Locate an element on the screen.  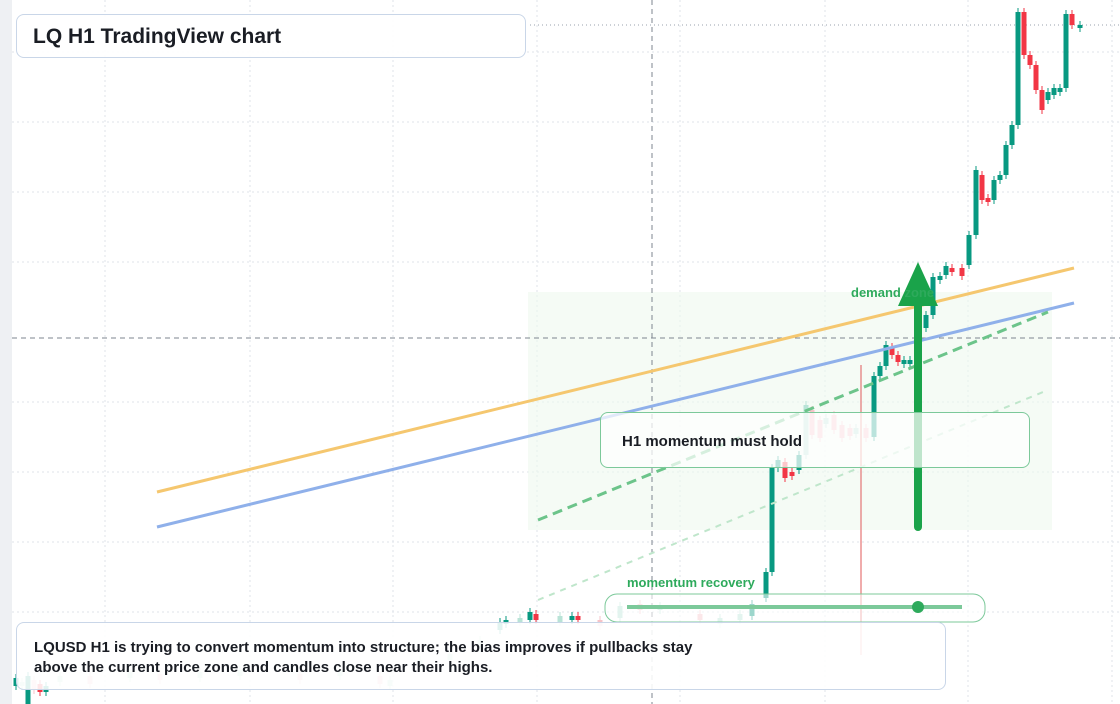
title-panel: LQ H1 TradingView chart is located at coordinates (271, 36).